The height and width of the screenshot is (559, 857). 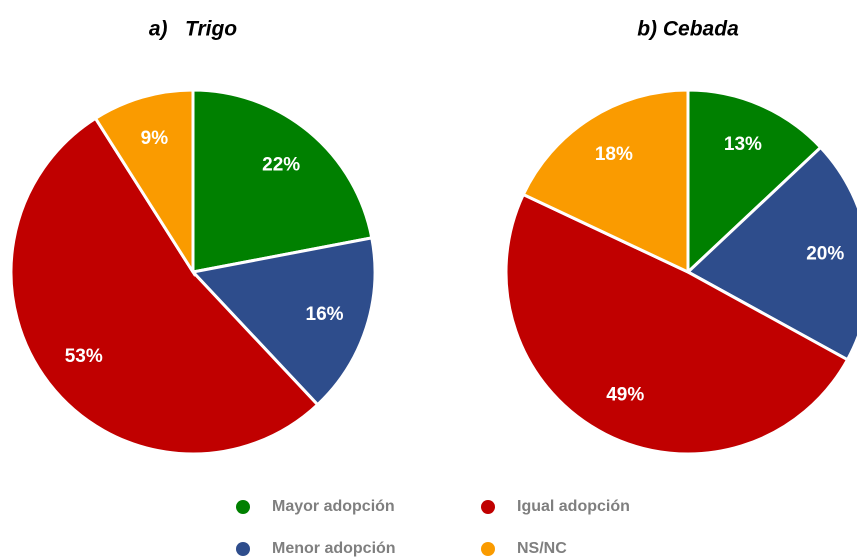 I want to click on data-label: 13%, so click(x=743, y=144).